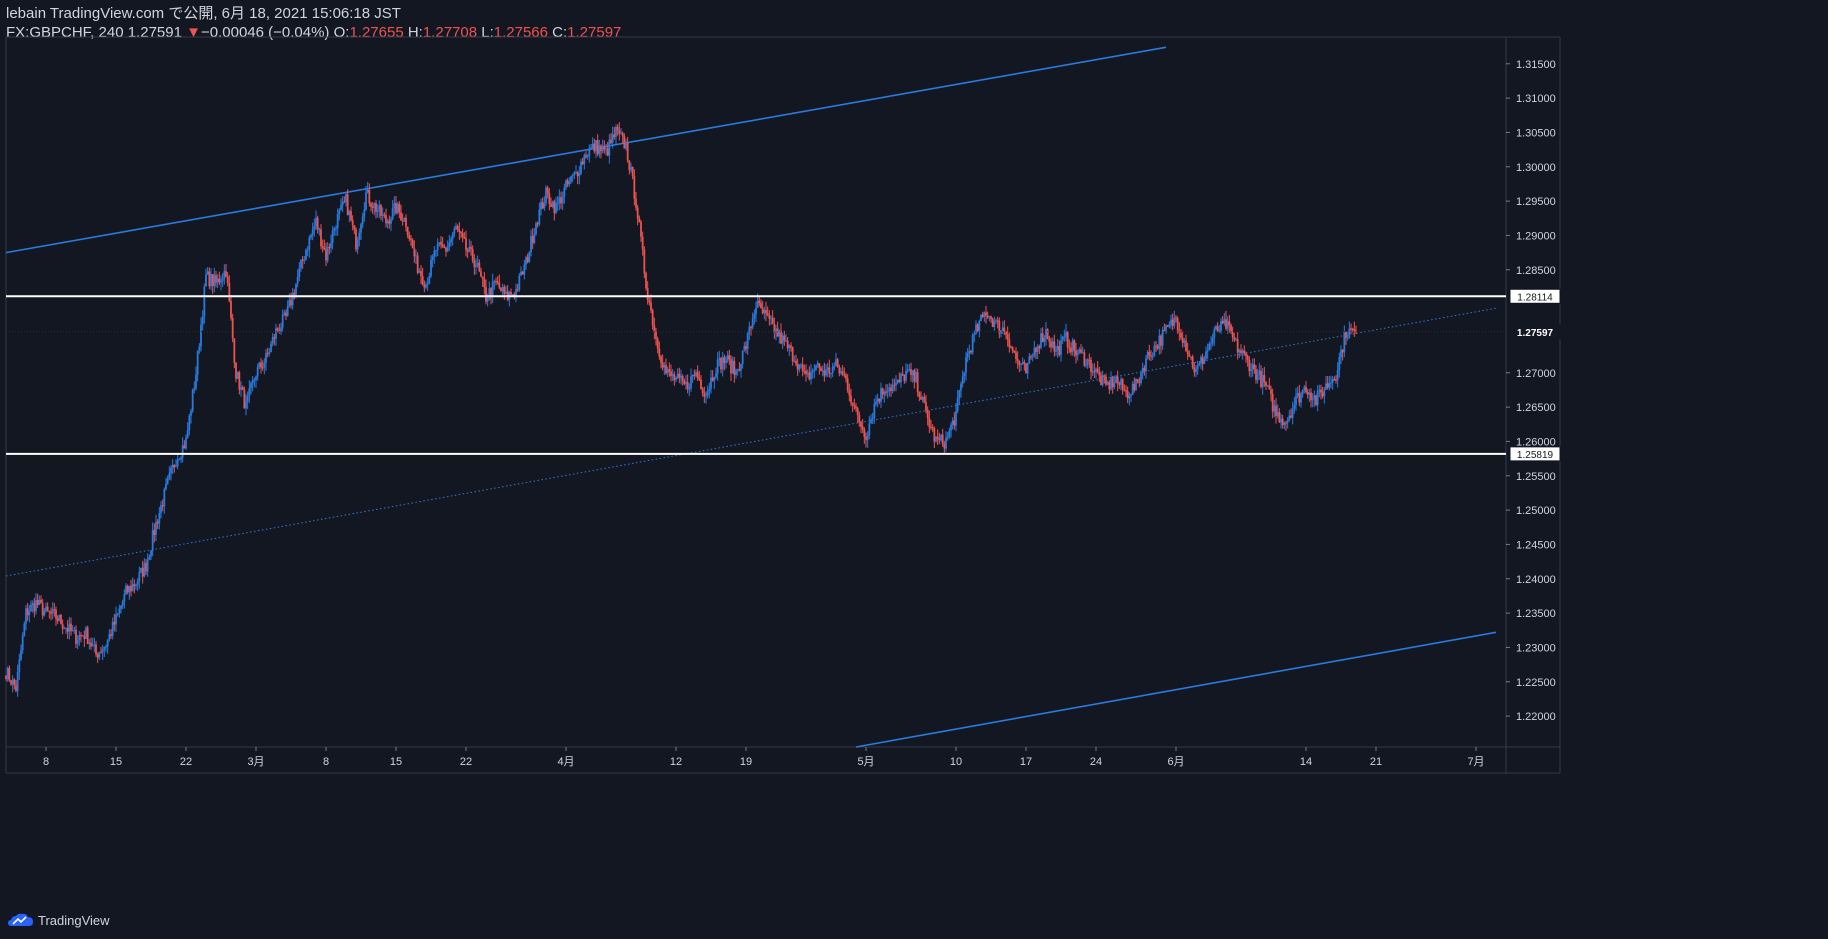 The width and height of the screenshot is (1828, 939). I want to click on time-tick-label: 15, so click(396, 762).